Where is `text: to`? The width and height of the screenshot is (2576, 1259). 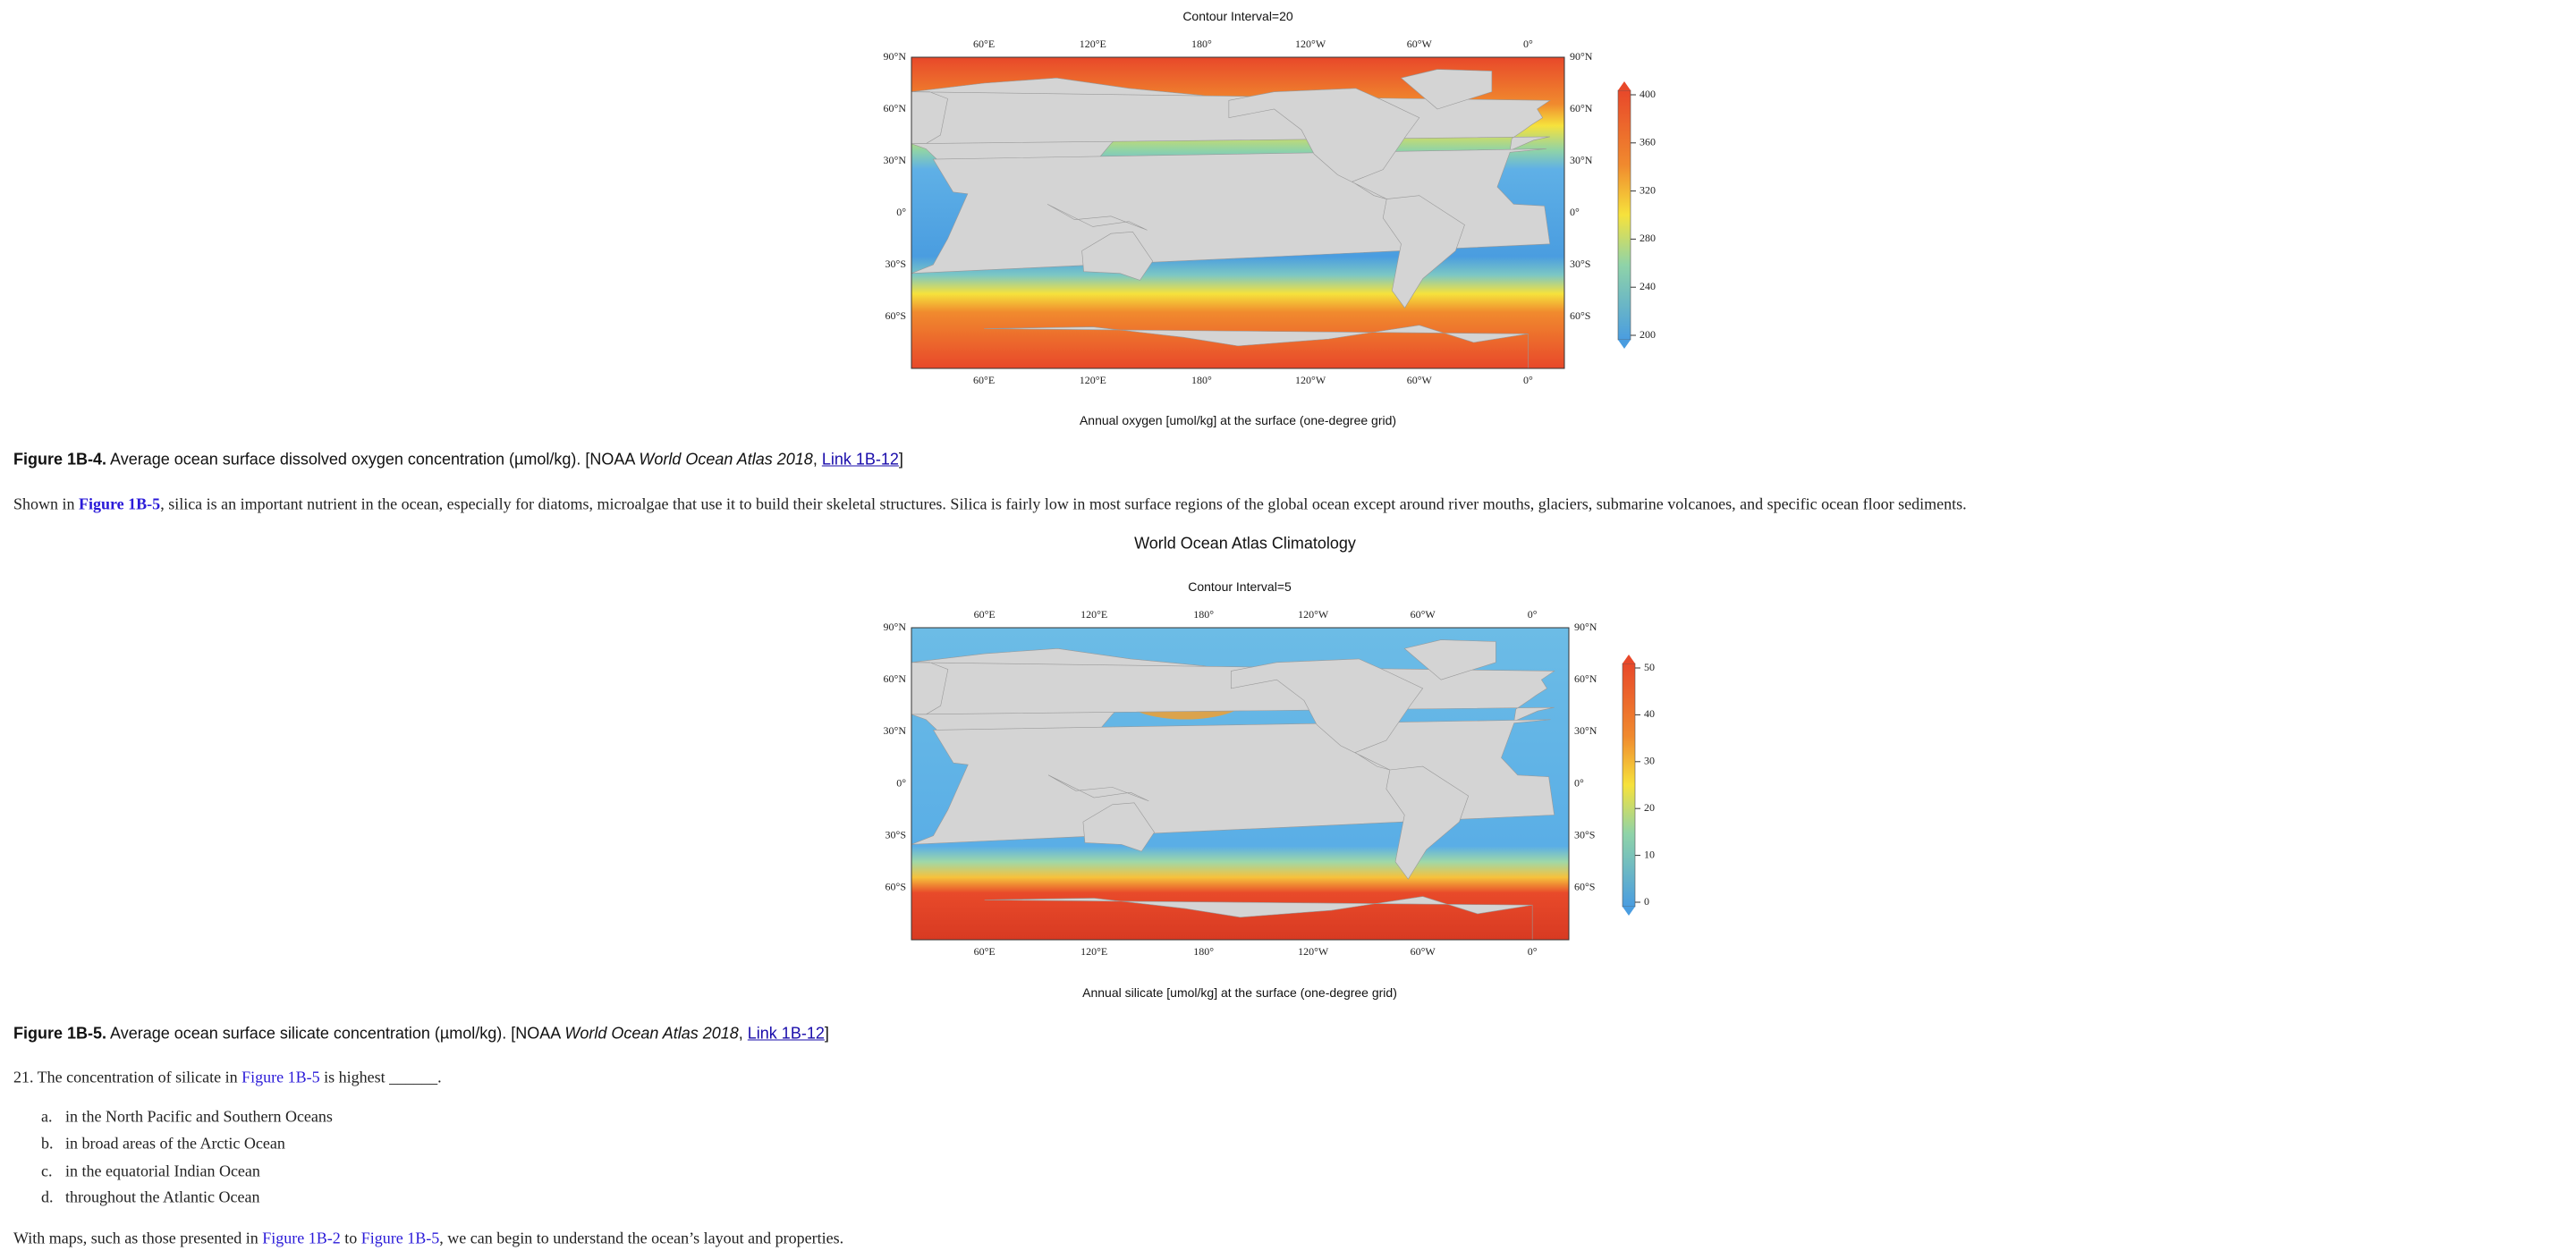 text: to is located at coordinates (350, 1238).